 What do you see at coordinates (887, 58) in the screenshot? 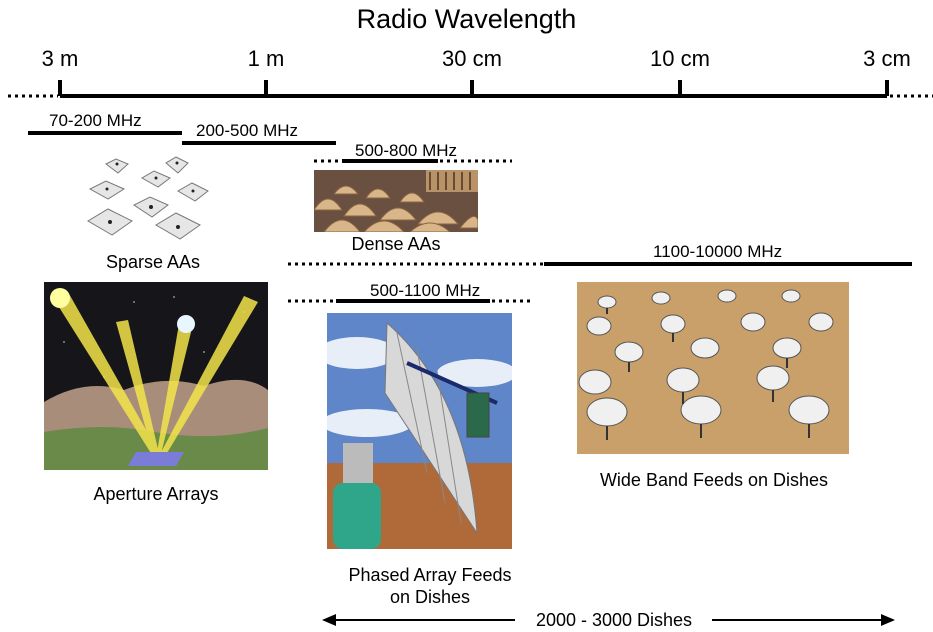
I see `tick-label-3cm: 3 cm` at bounding box center [887, 58].